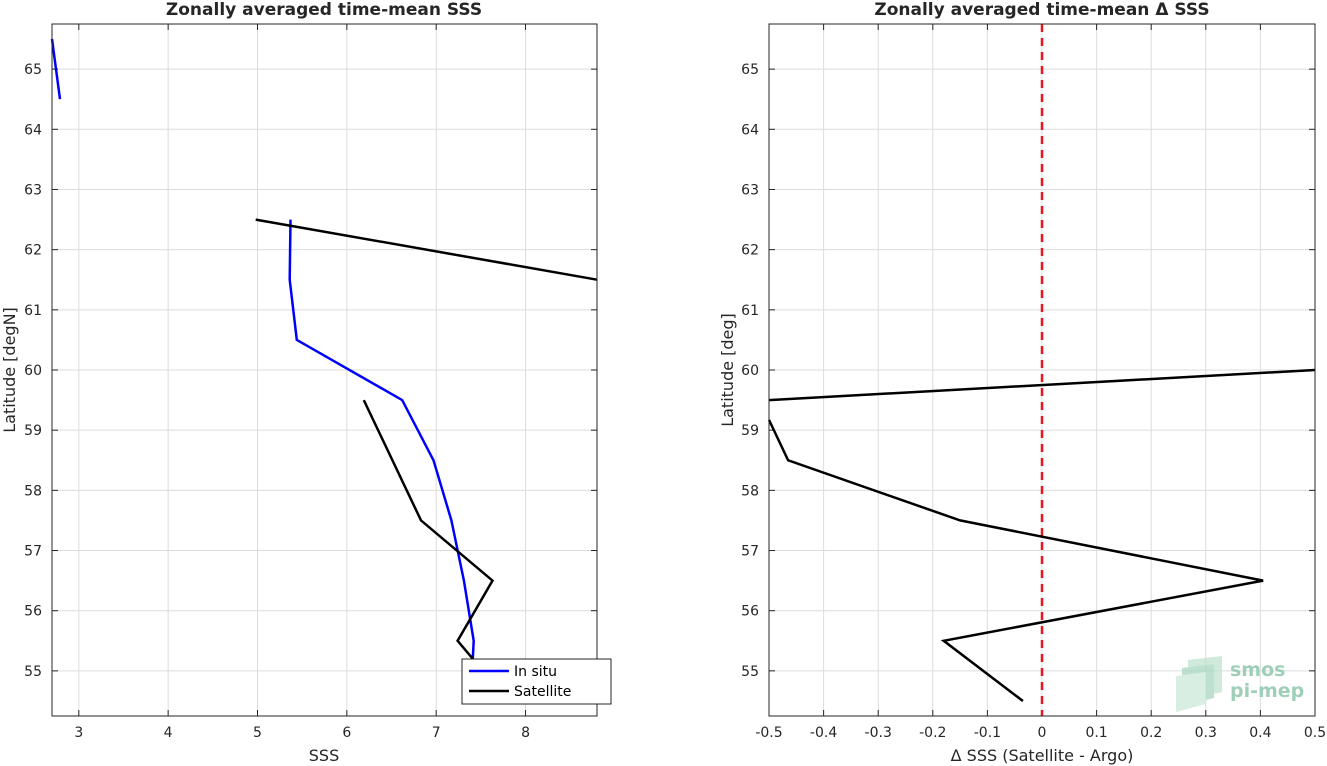 The height and width of the screenshot is (766, 1327). Describe the element at coordinates (727, 370) in the screenshot. I see `right-y-axis-label: Latitude [deg]` at that location.